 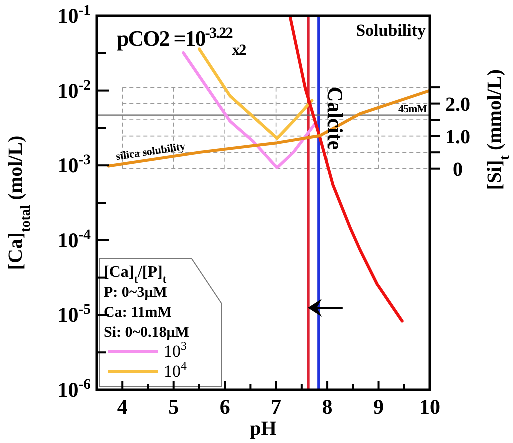 What do you see at coordinates (147, 333) in the screenshot?
I see `annotation: Si: 0~0.18μM` at bounding box center [147, 333].